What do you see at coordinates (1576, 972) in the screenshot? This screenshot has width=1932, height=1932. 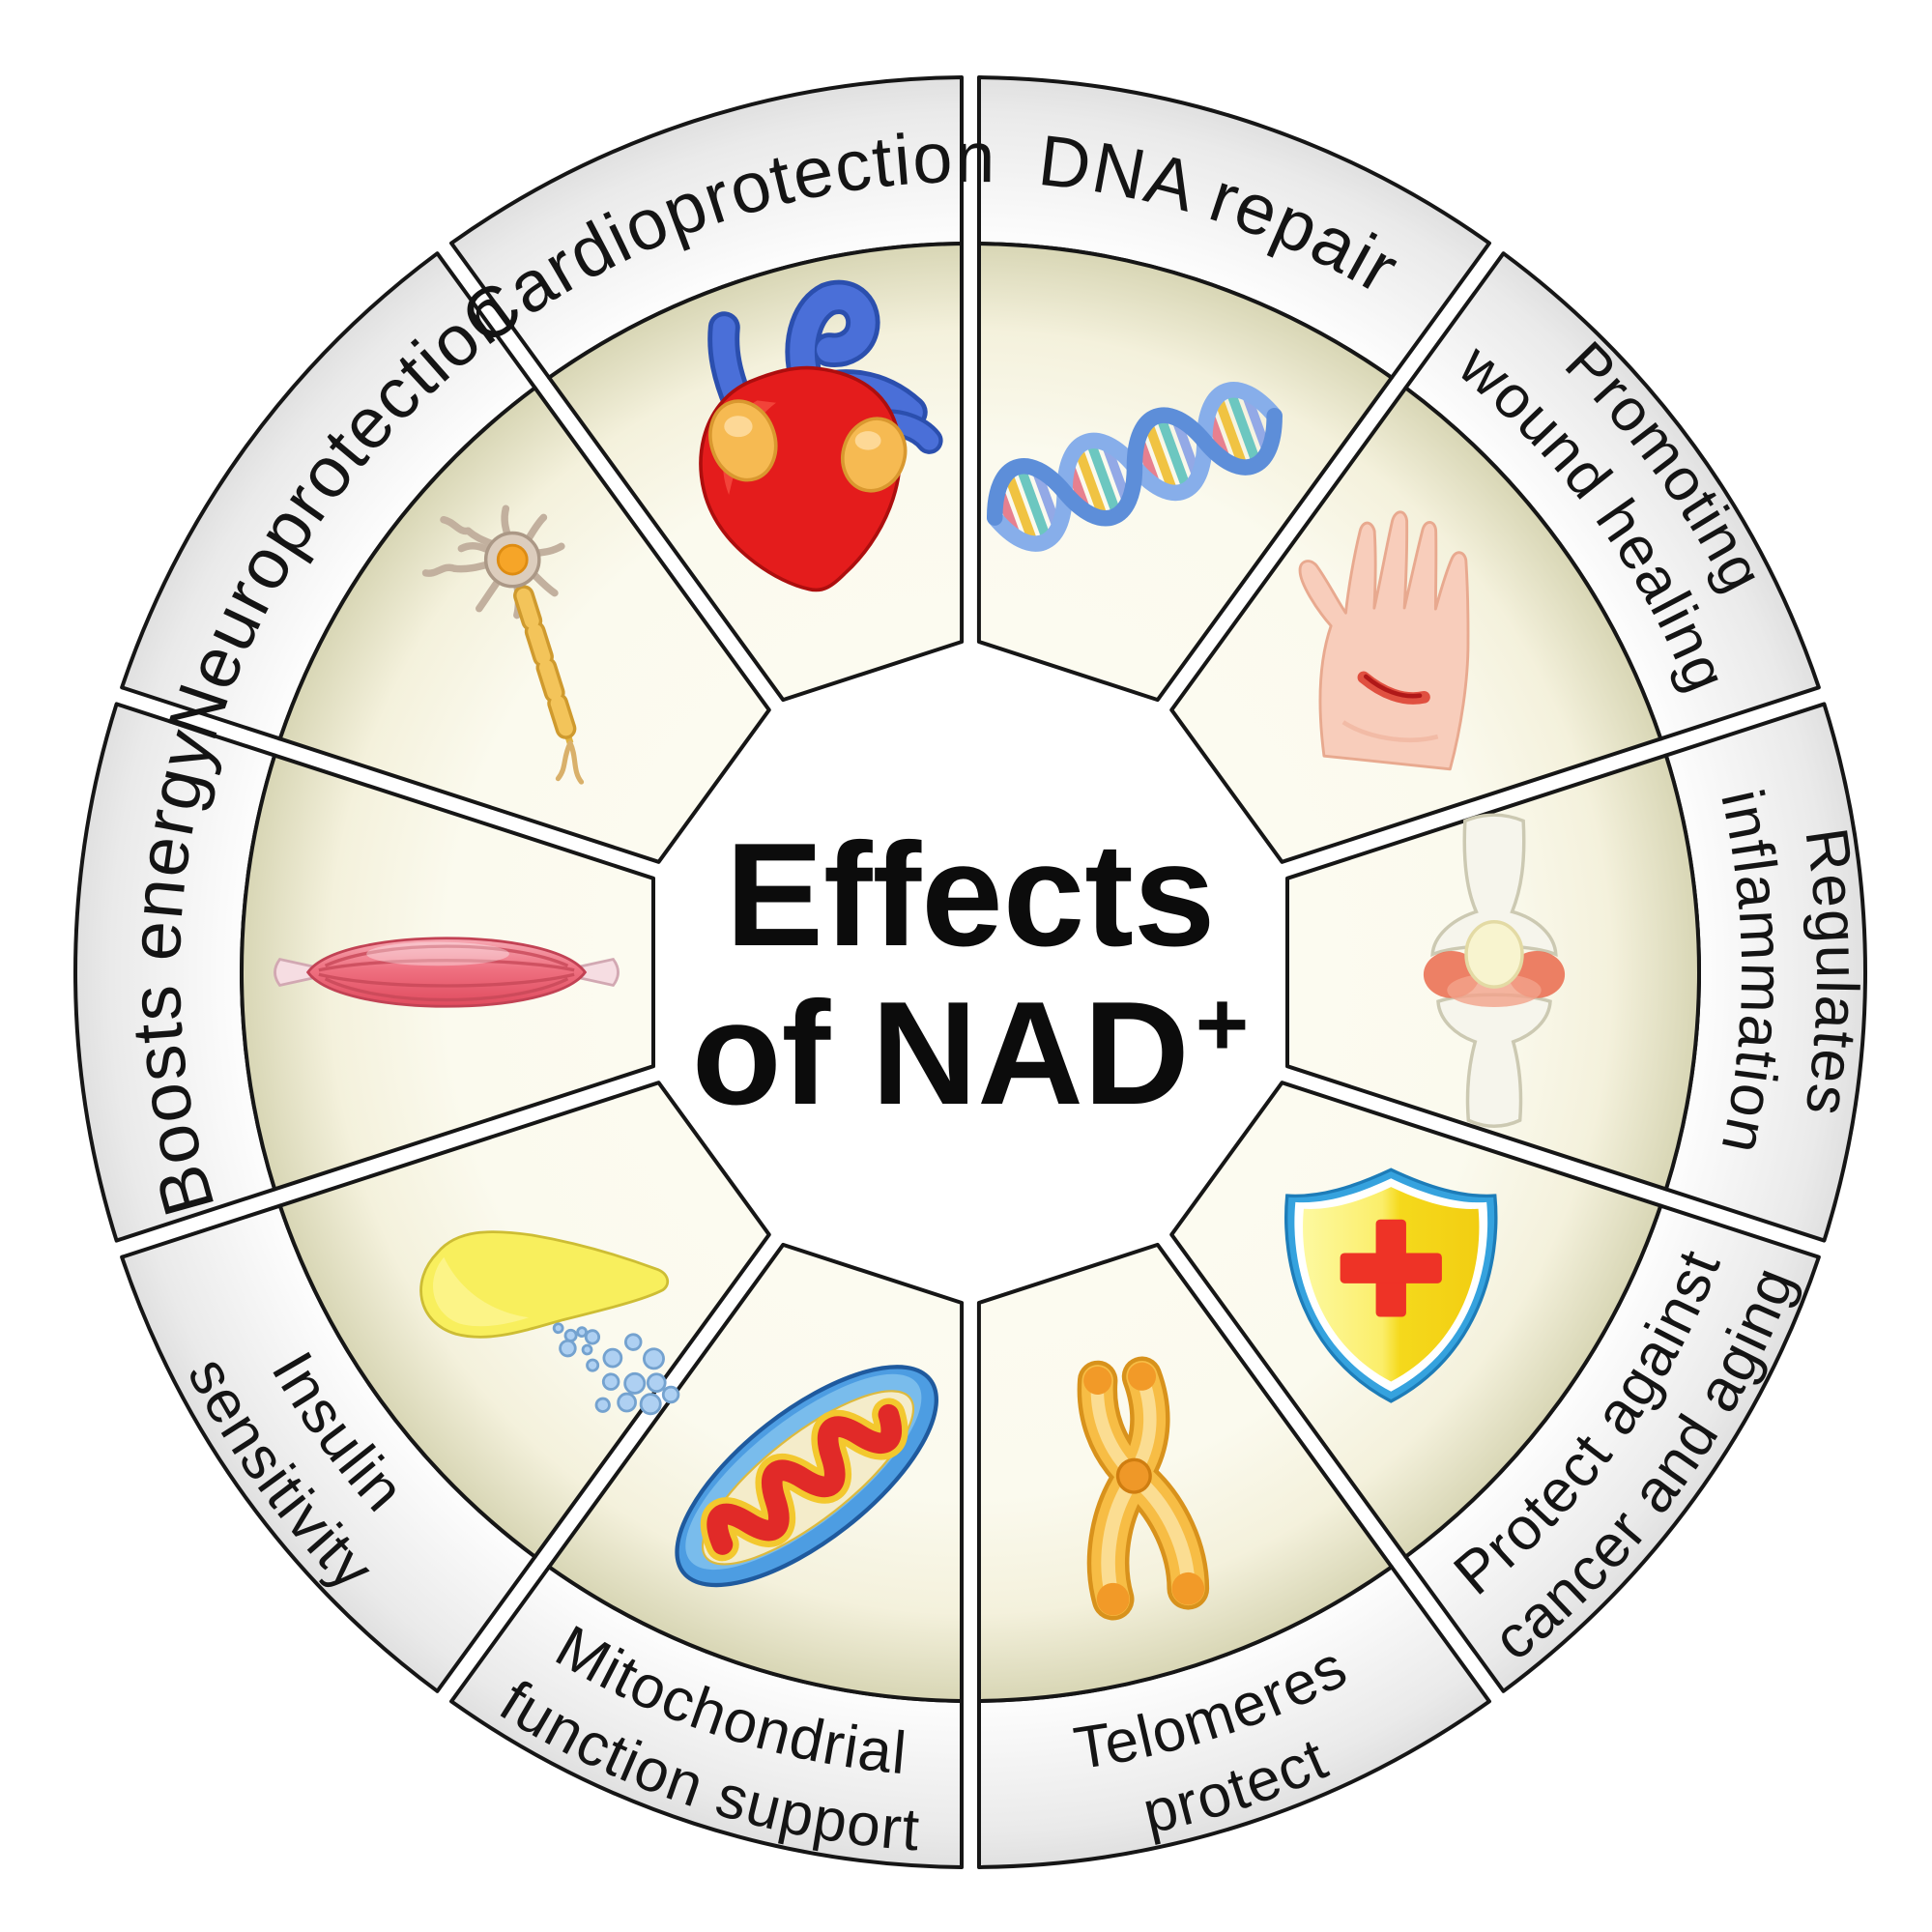 I see `segment-regulates-inflammation` at bounding box center [1576, 972].